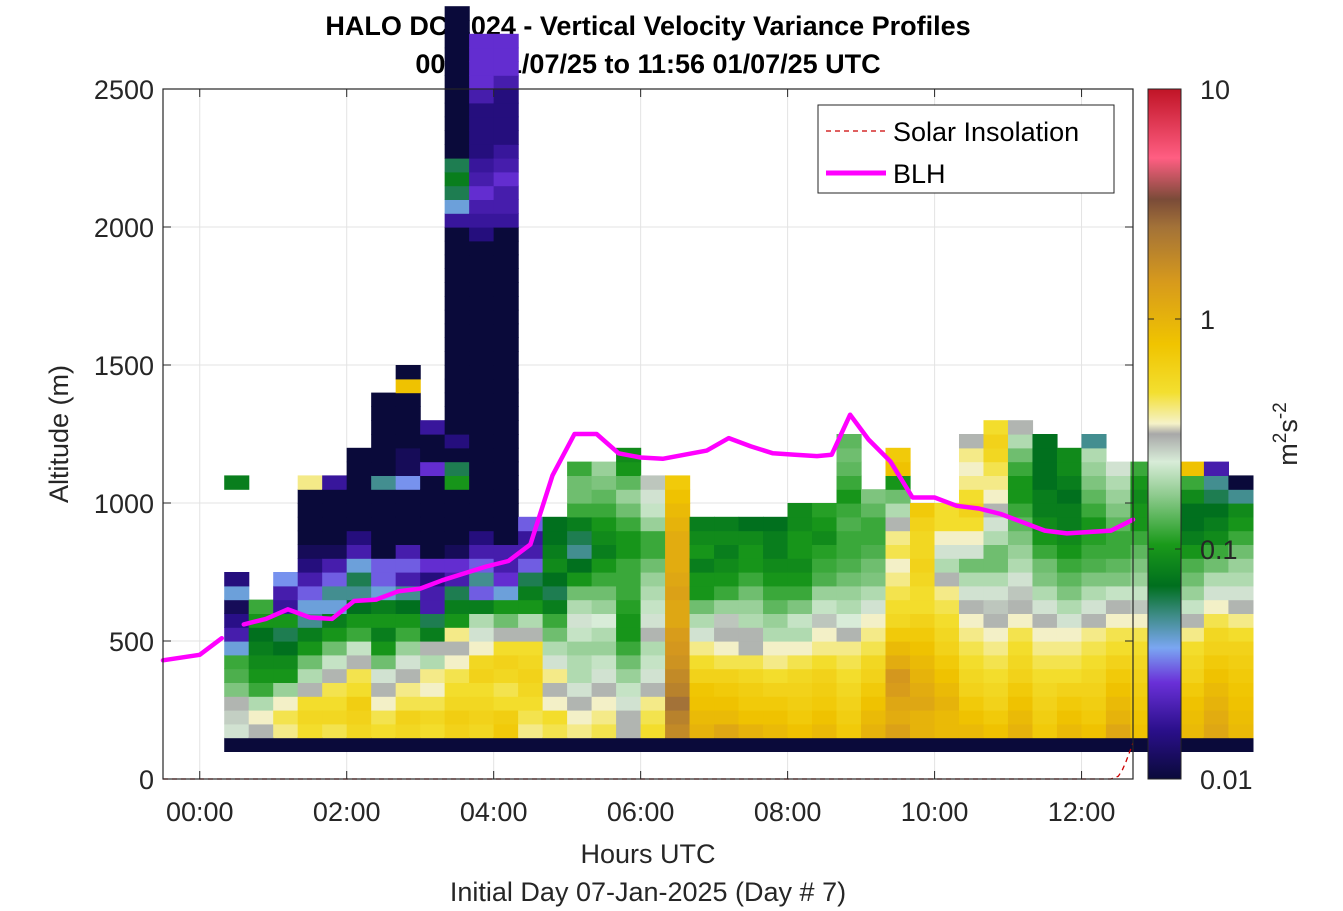  Describe the element at coordinates (1288, 426) in the screenshot. I see `colorbar-label-mid: s` at that location.